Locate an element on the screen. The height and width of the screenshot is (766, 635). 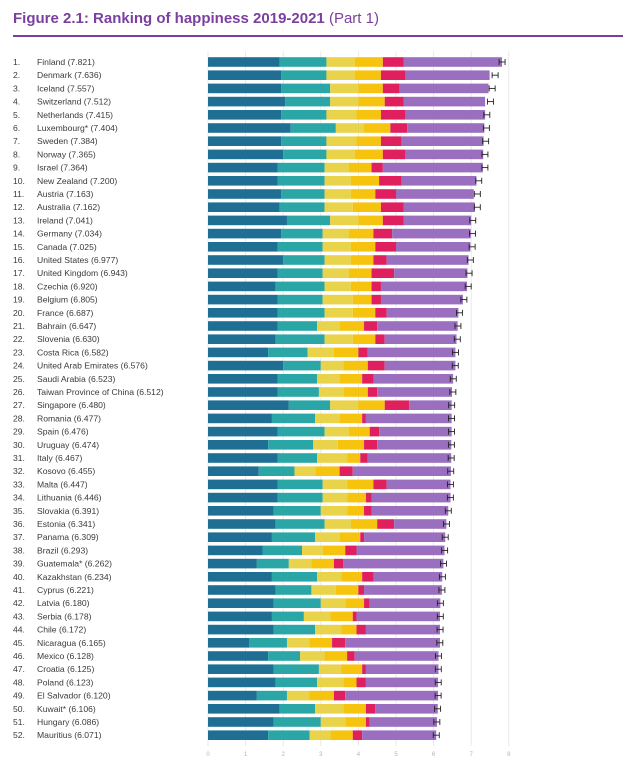
rank-number: 29. is located at coordinates (19, 432).